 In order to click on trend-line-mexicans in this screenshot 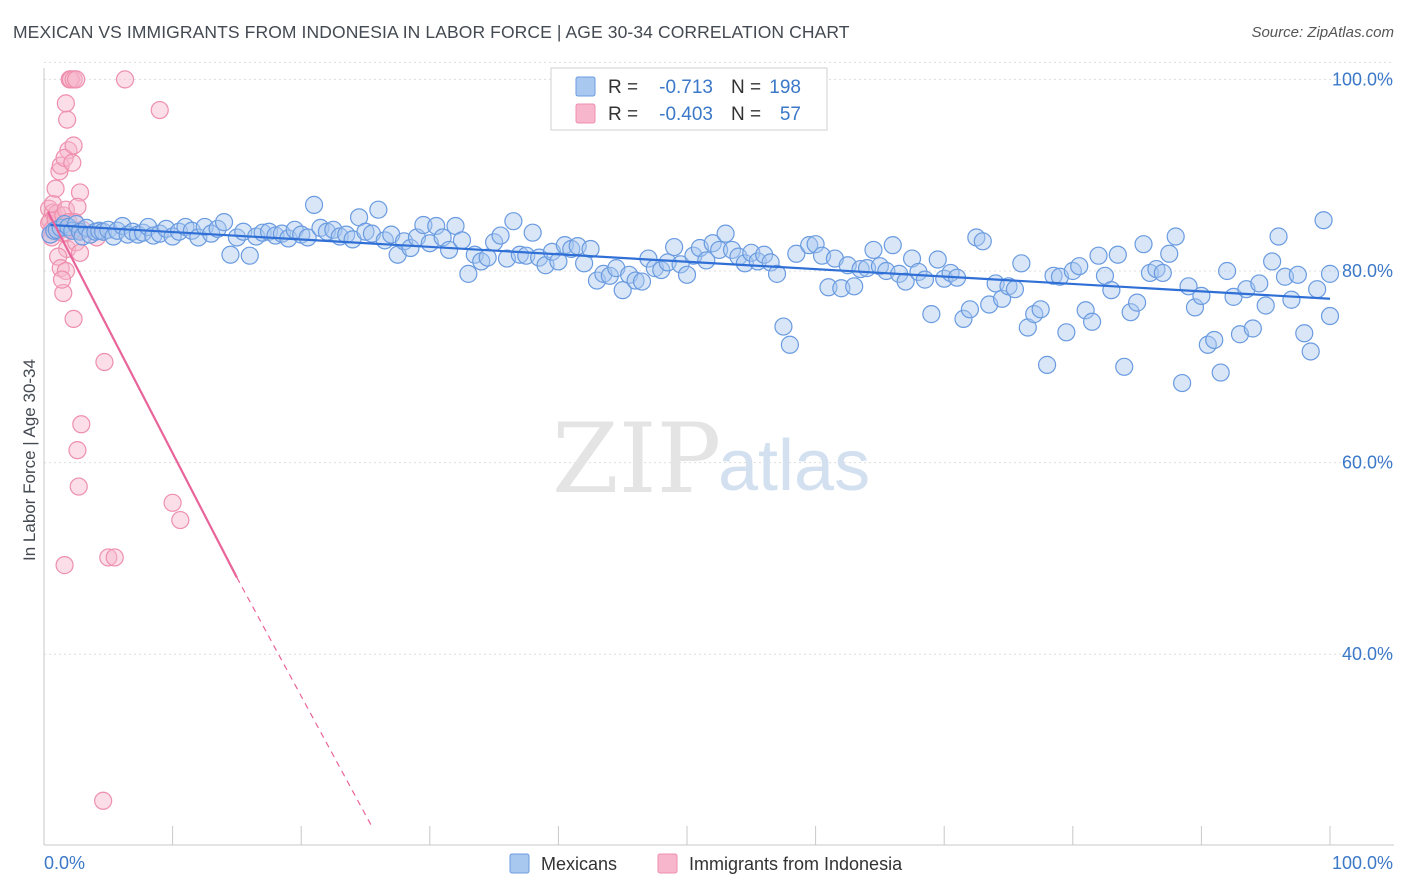, I will do `click(690, 261)`.